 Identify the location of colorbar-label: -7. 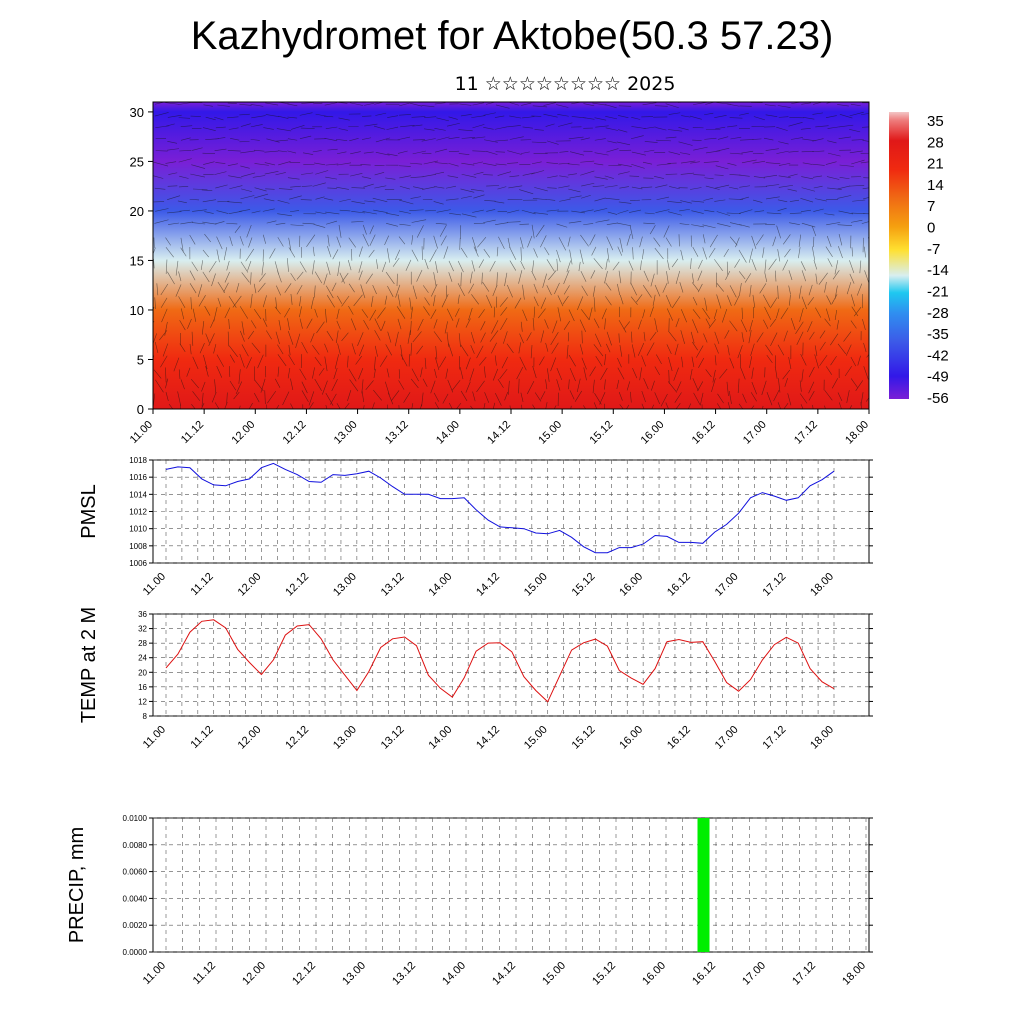
(933, 249).